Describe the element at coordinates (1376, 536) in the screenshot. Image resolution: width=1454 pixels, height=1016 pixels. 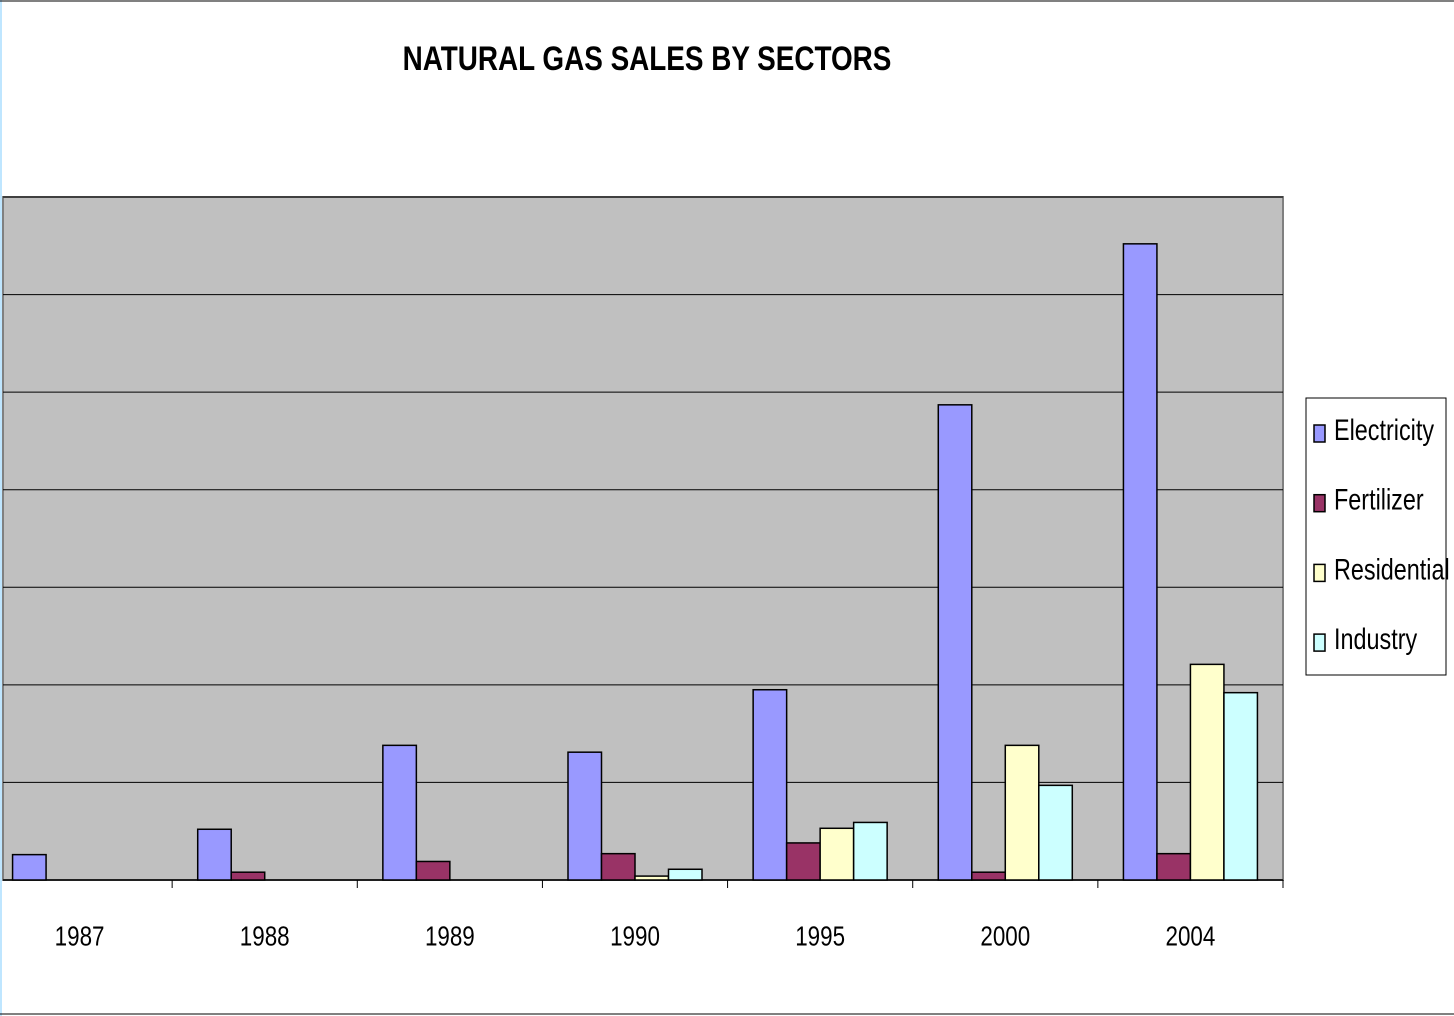
I see `legend` at that location.